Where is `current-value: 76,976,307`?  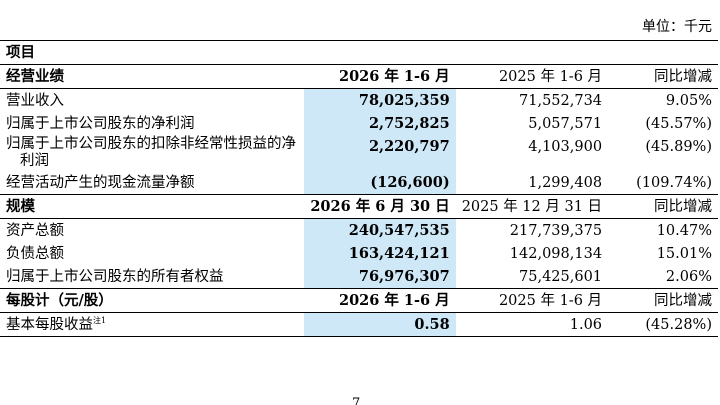
current-value: 76,976,307 is located at coordinates (380, 277).